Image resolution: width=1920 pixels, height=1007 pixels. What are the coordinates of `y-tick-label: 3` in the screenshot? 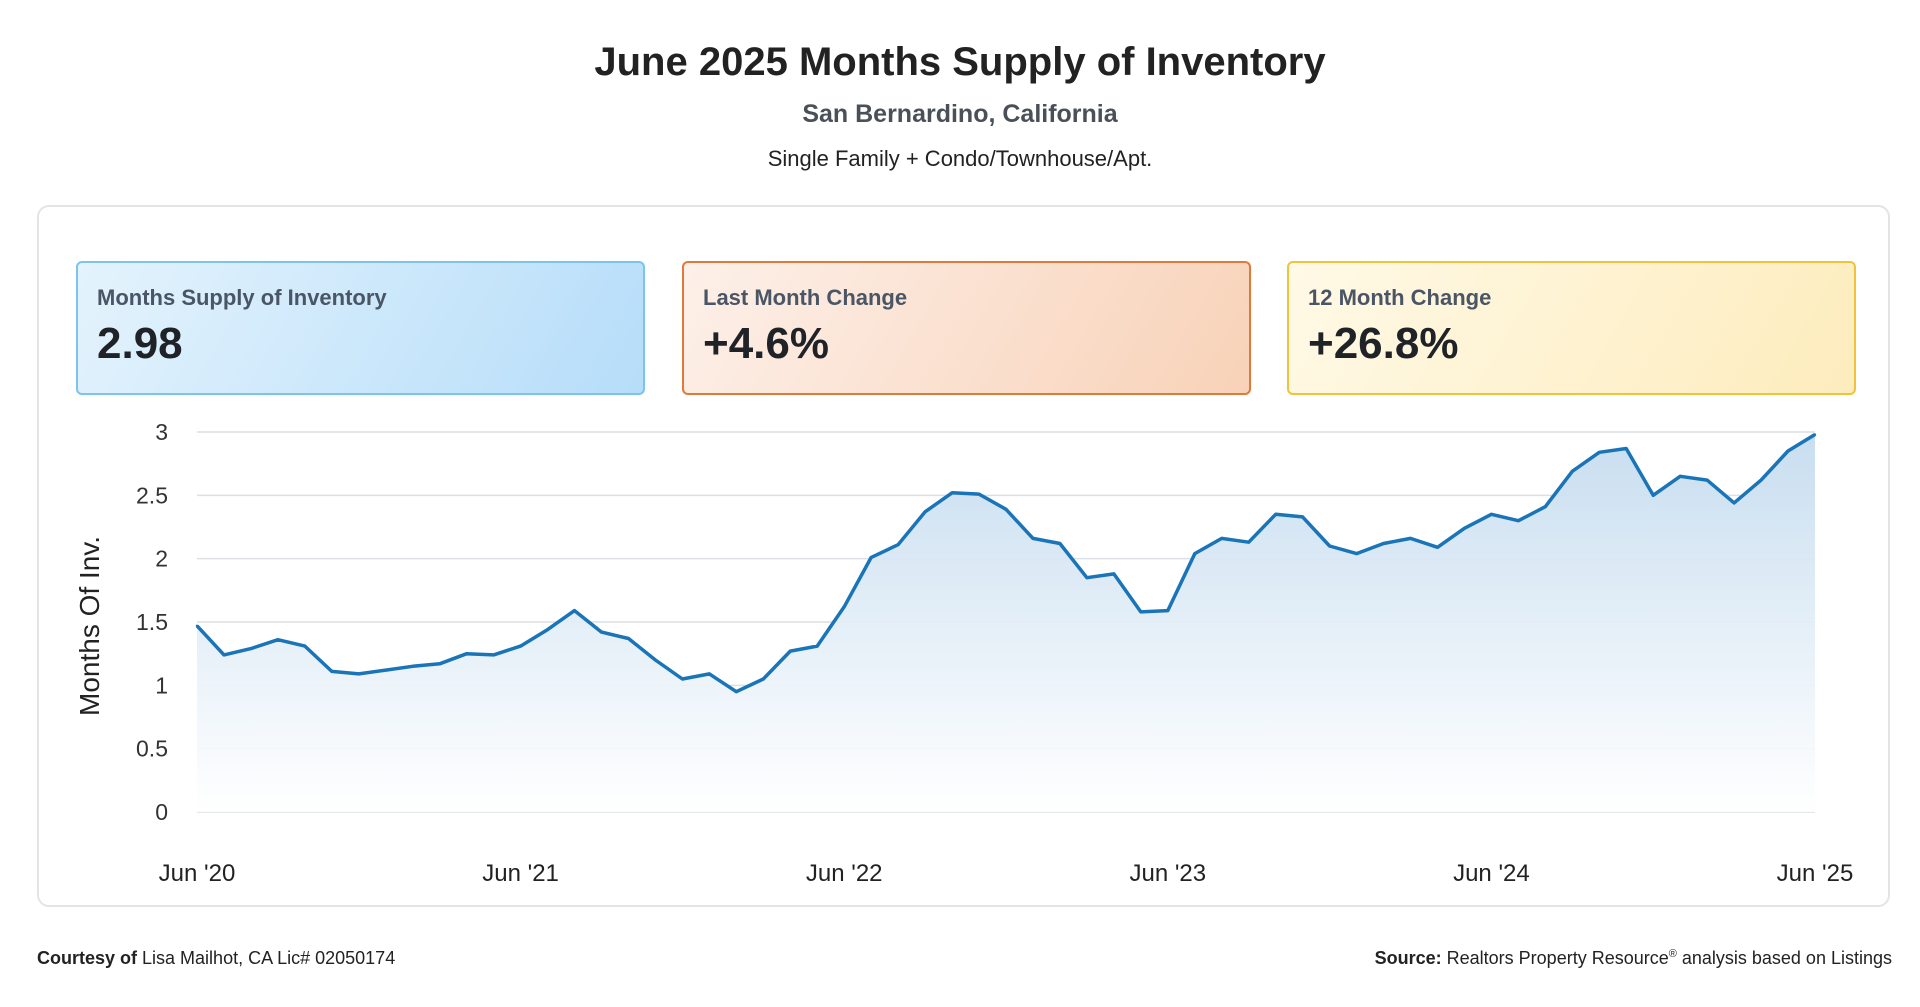 It's located at (161, 432).